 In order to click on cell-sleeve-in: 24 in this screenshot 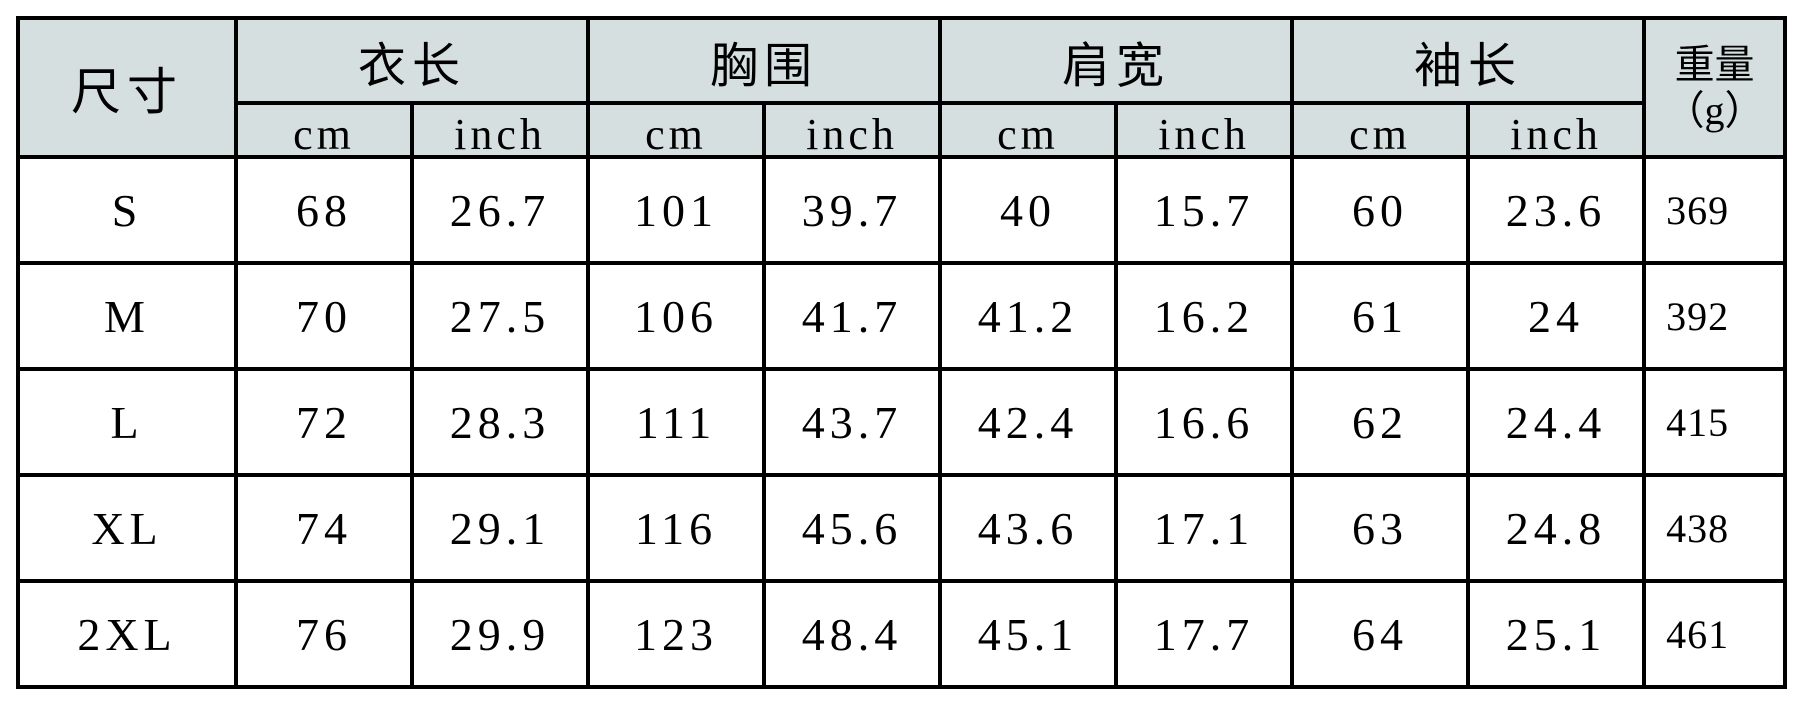, I will do `click(1556, 316)`.